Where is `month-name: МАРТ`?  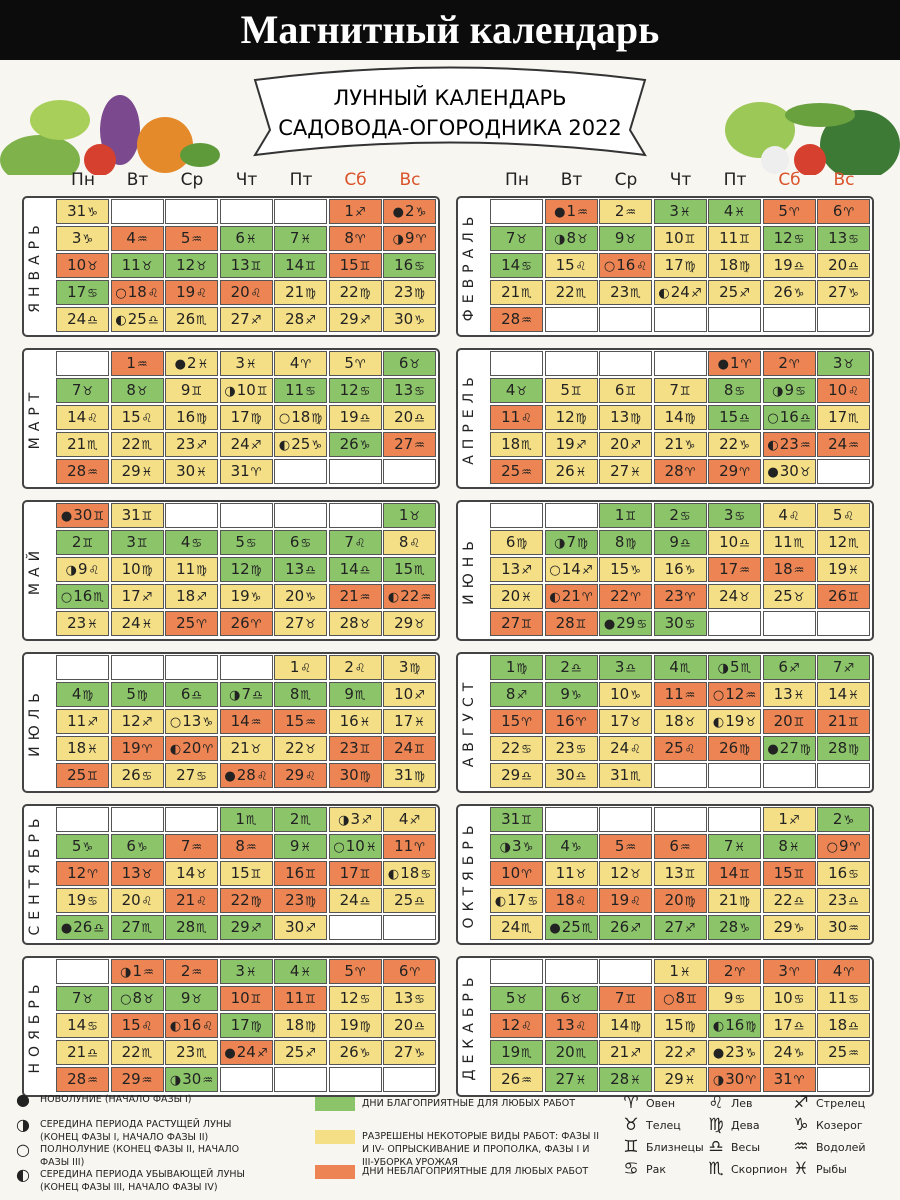 month-name: МАРТ is located at coordinates (35, 418).